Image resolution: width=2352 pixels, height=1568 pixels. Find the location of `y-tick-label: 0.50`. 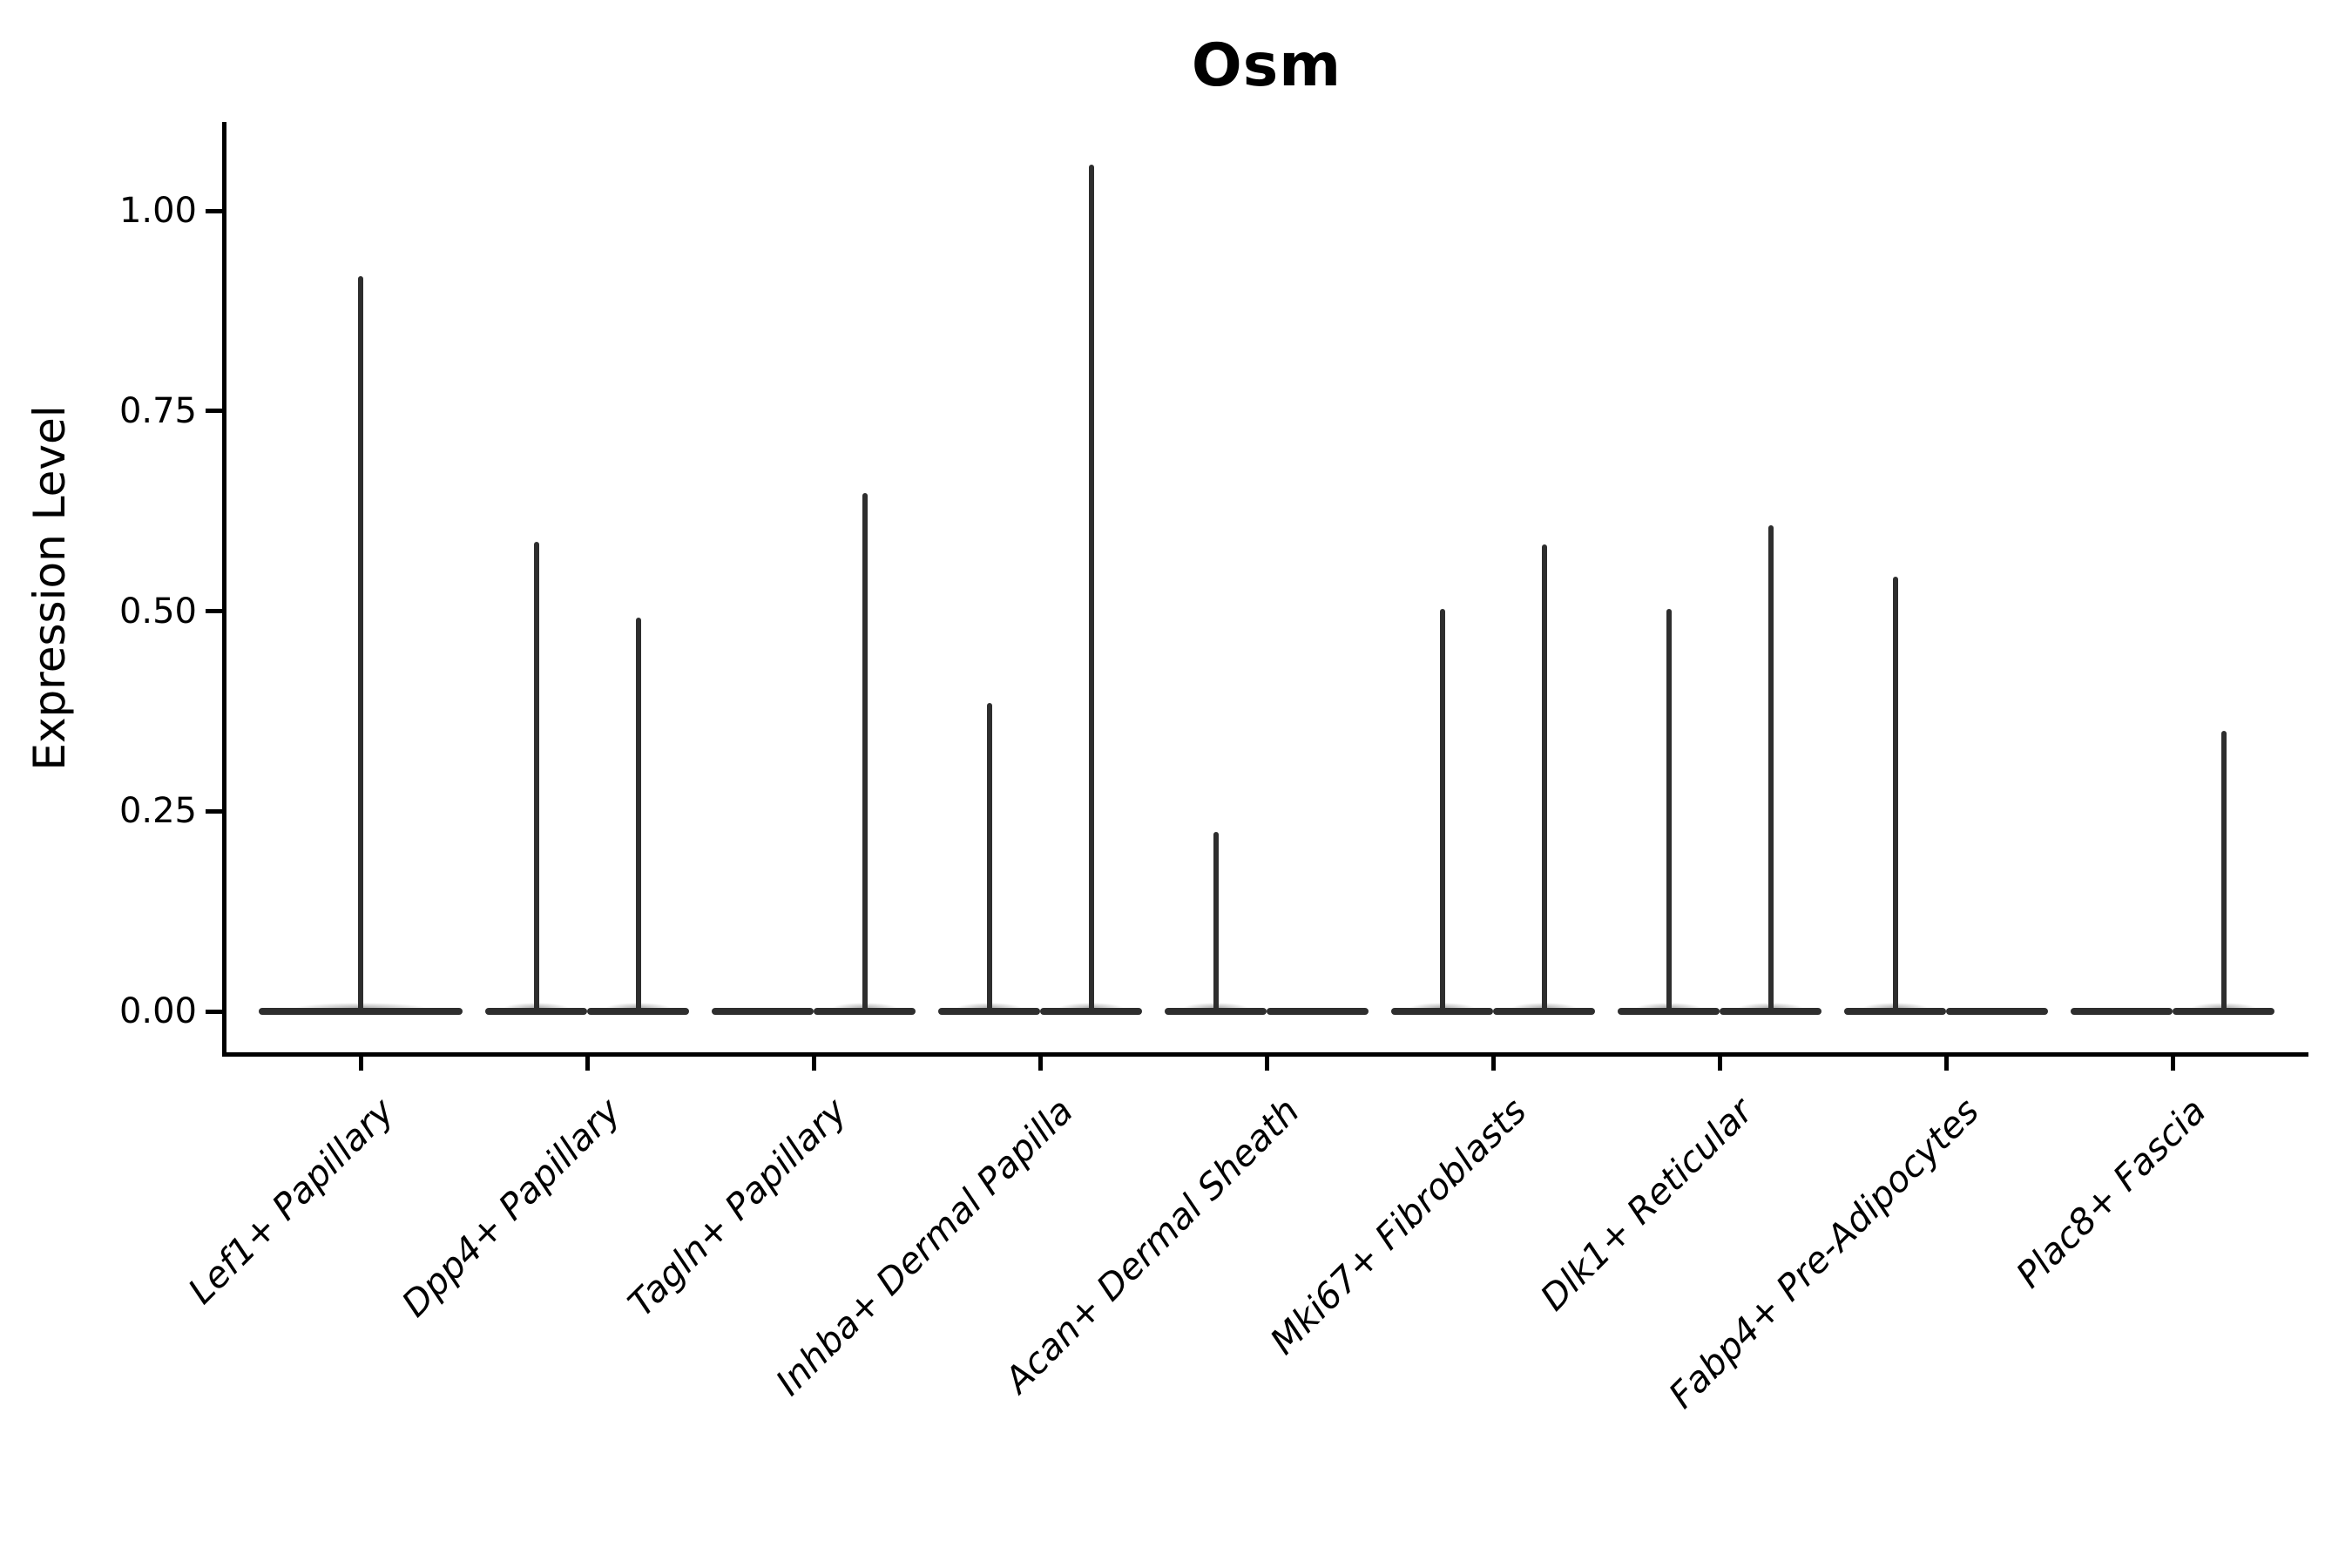

y-tick-label: 0.50 is located at coordinates (157, 611).